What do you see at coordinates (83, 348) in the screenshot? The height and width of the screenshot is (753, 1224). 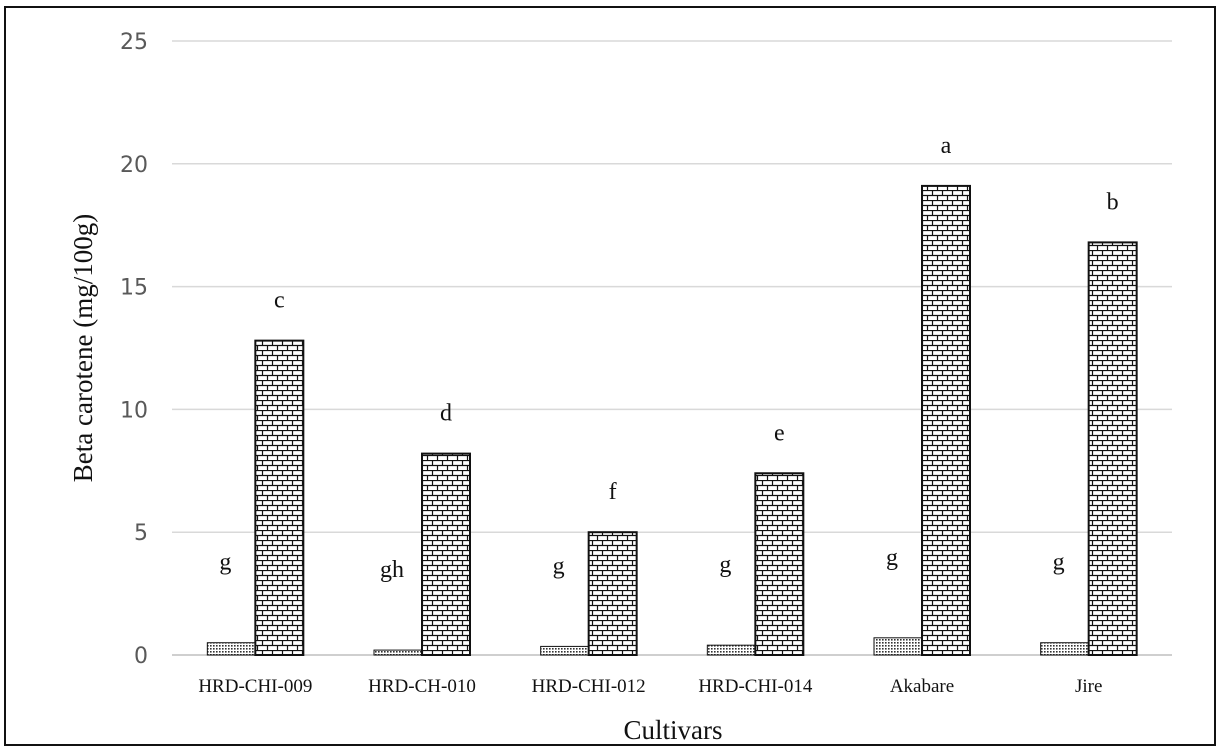 I see `y-axis-title: Beta carotene (mg/100g)` at bounding box center [83, 348].